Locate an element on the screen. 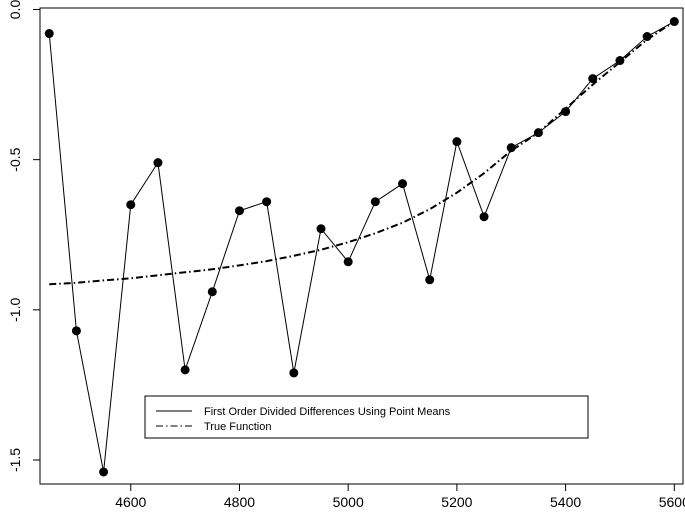  x-axis: 4600 4800 5000 5200 5400 5600 is located at coordinates (400, 497).